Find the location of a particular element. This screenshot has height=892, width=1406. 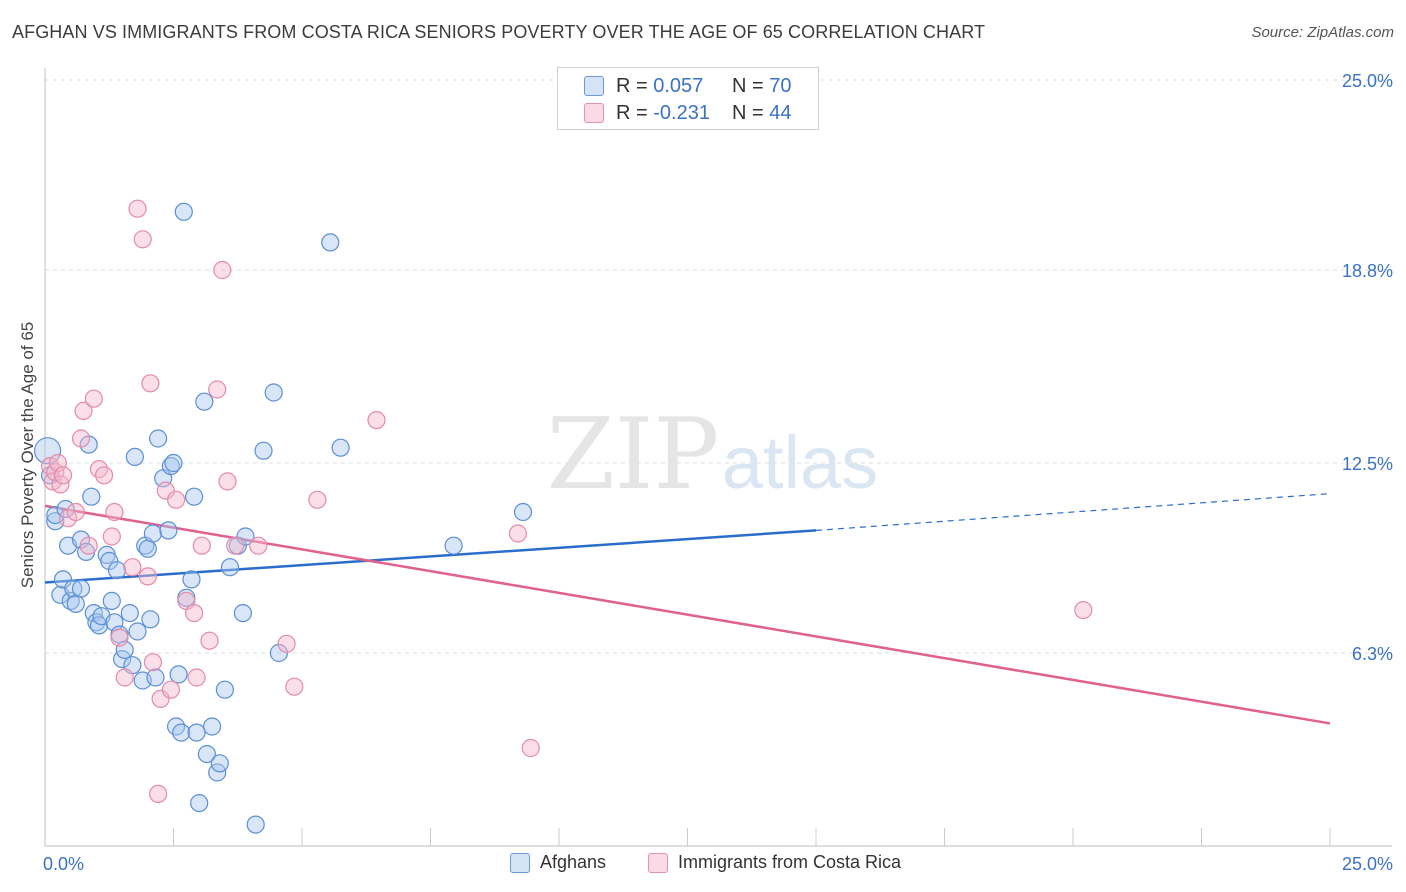

series-legend: Afghans Immigrants from Costa Rica is located at coordinates (703, 865).